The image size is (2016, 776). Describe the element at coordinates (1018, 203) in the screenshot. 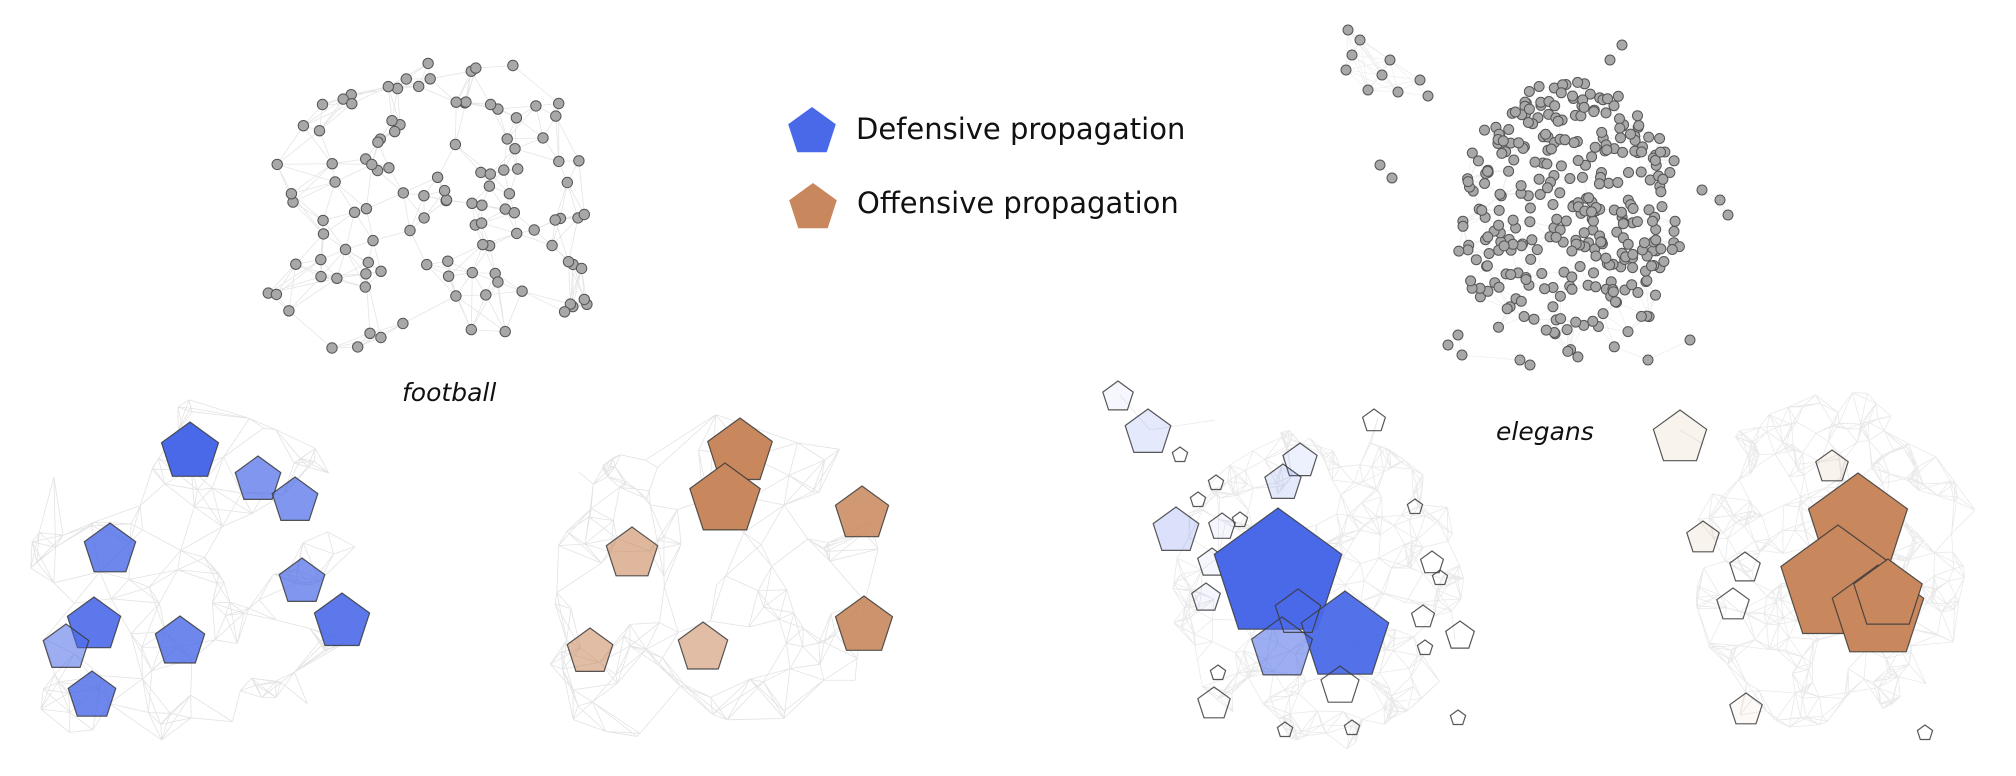

I see `legend-offensive-label: Offensive propagation` at that location.